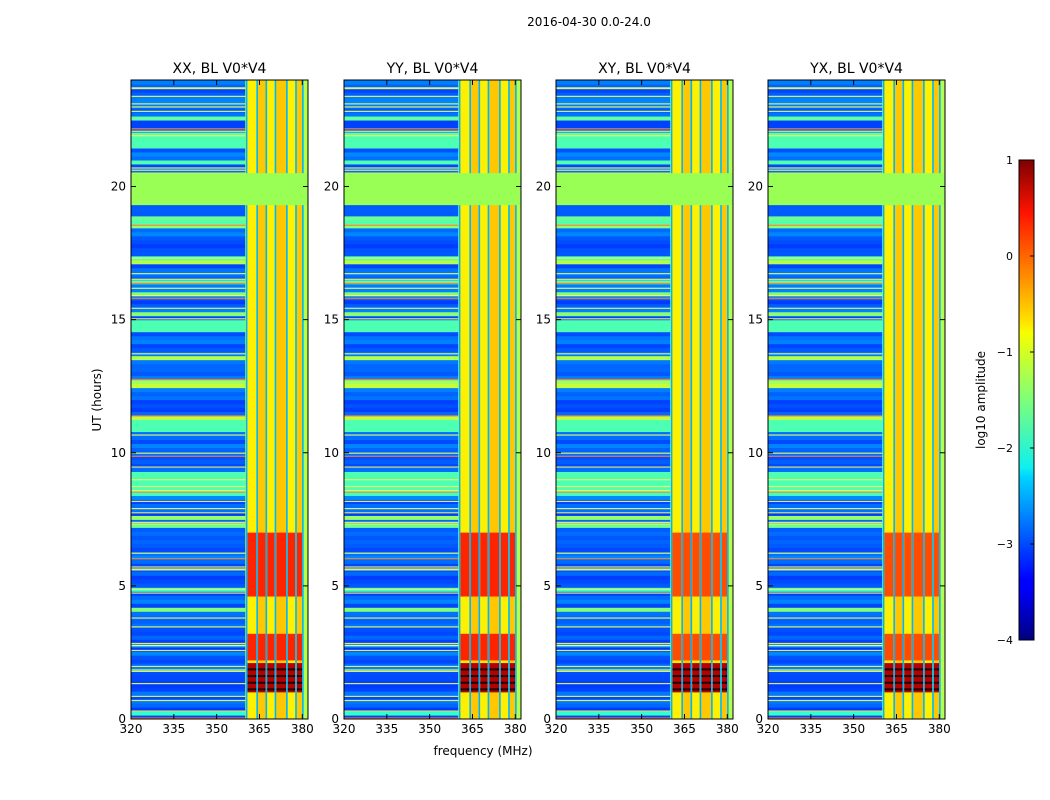 Image resolution: width=1050 pixels, height=800 pixels. Describe the element at coordinates (1009, 160) in the screenshot. I see `colorbar-tick-label: 1` at that location.